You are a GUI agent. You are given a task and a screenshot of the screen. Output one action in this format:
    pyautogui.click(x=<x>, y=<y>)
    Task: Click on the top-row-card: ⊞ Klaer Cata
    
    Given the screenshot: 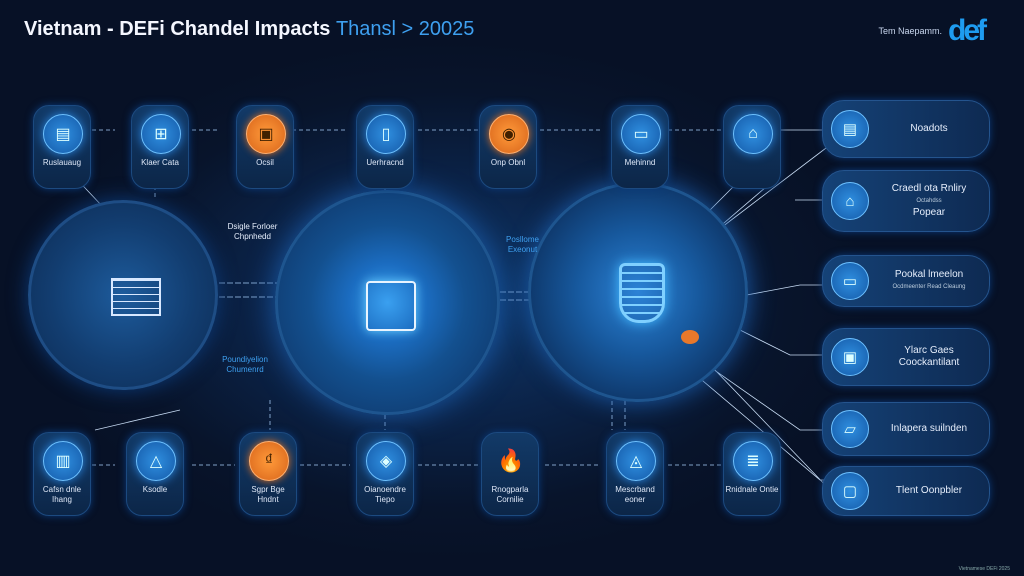 What is the action you would take?
    pyautogui.click(x=160, y=147)
    